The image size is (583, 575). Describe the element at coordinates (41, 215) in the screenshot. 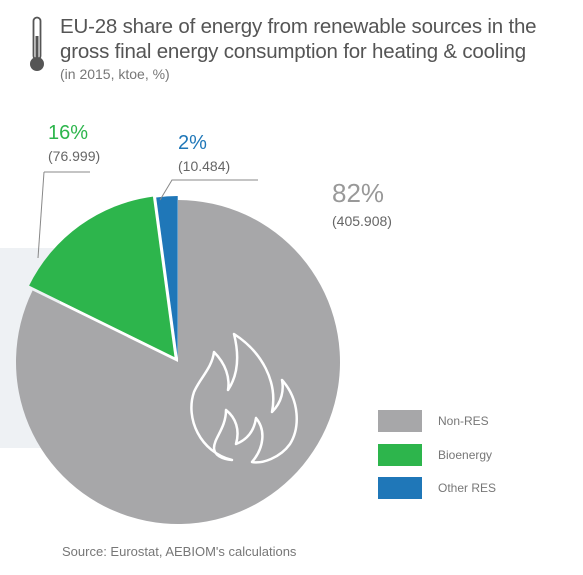

I see `leader-line-bioenergy-diagonal` at that location.